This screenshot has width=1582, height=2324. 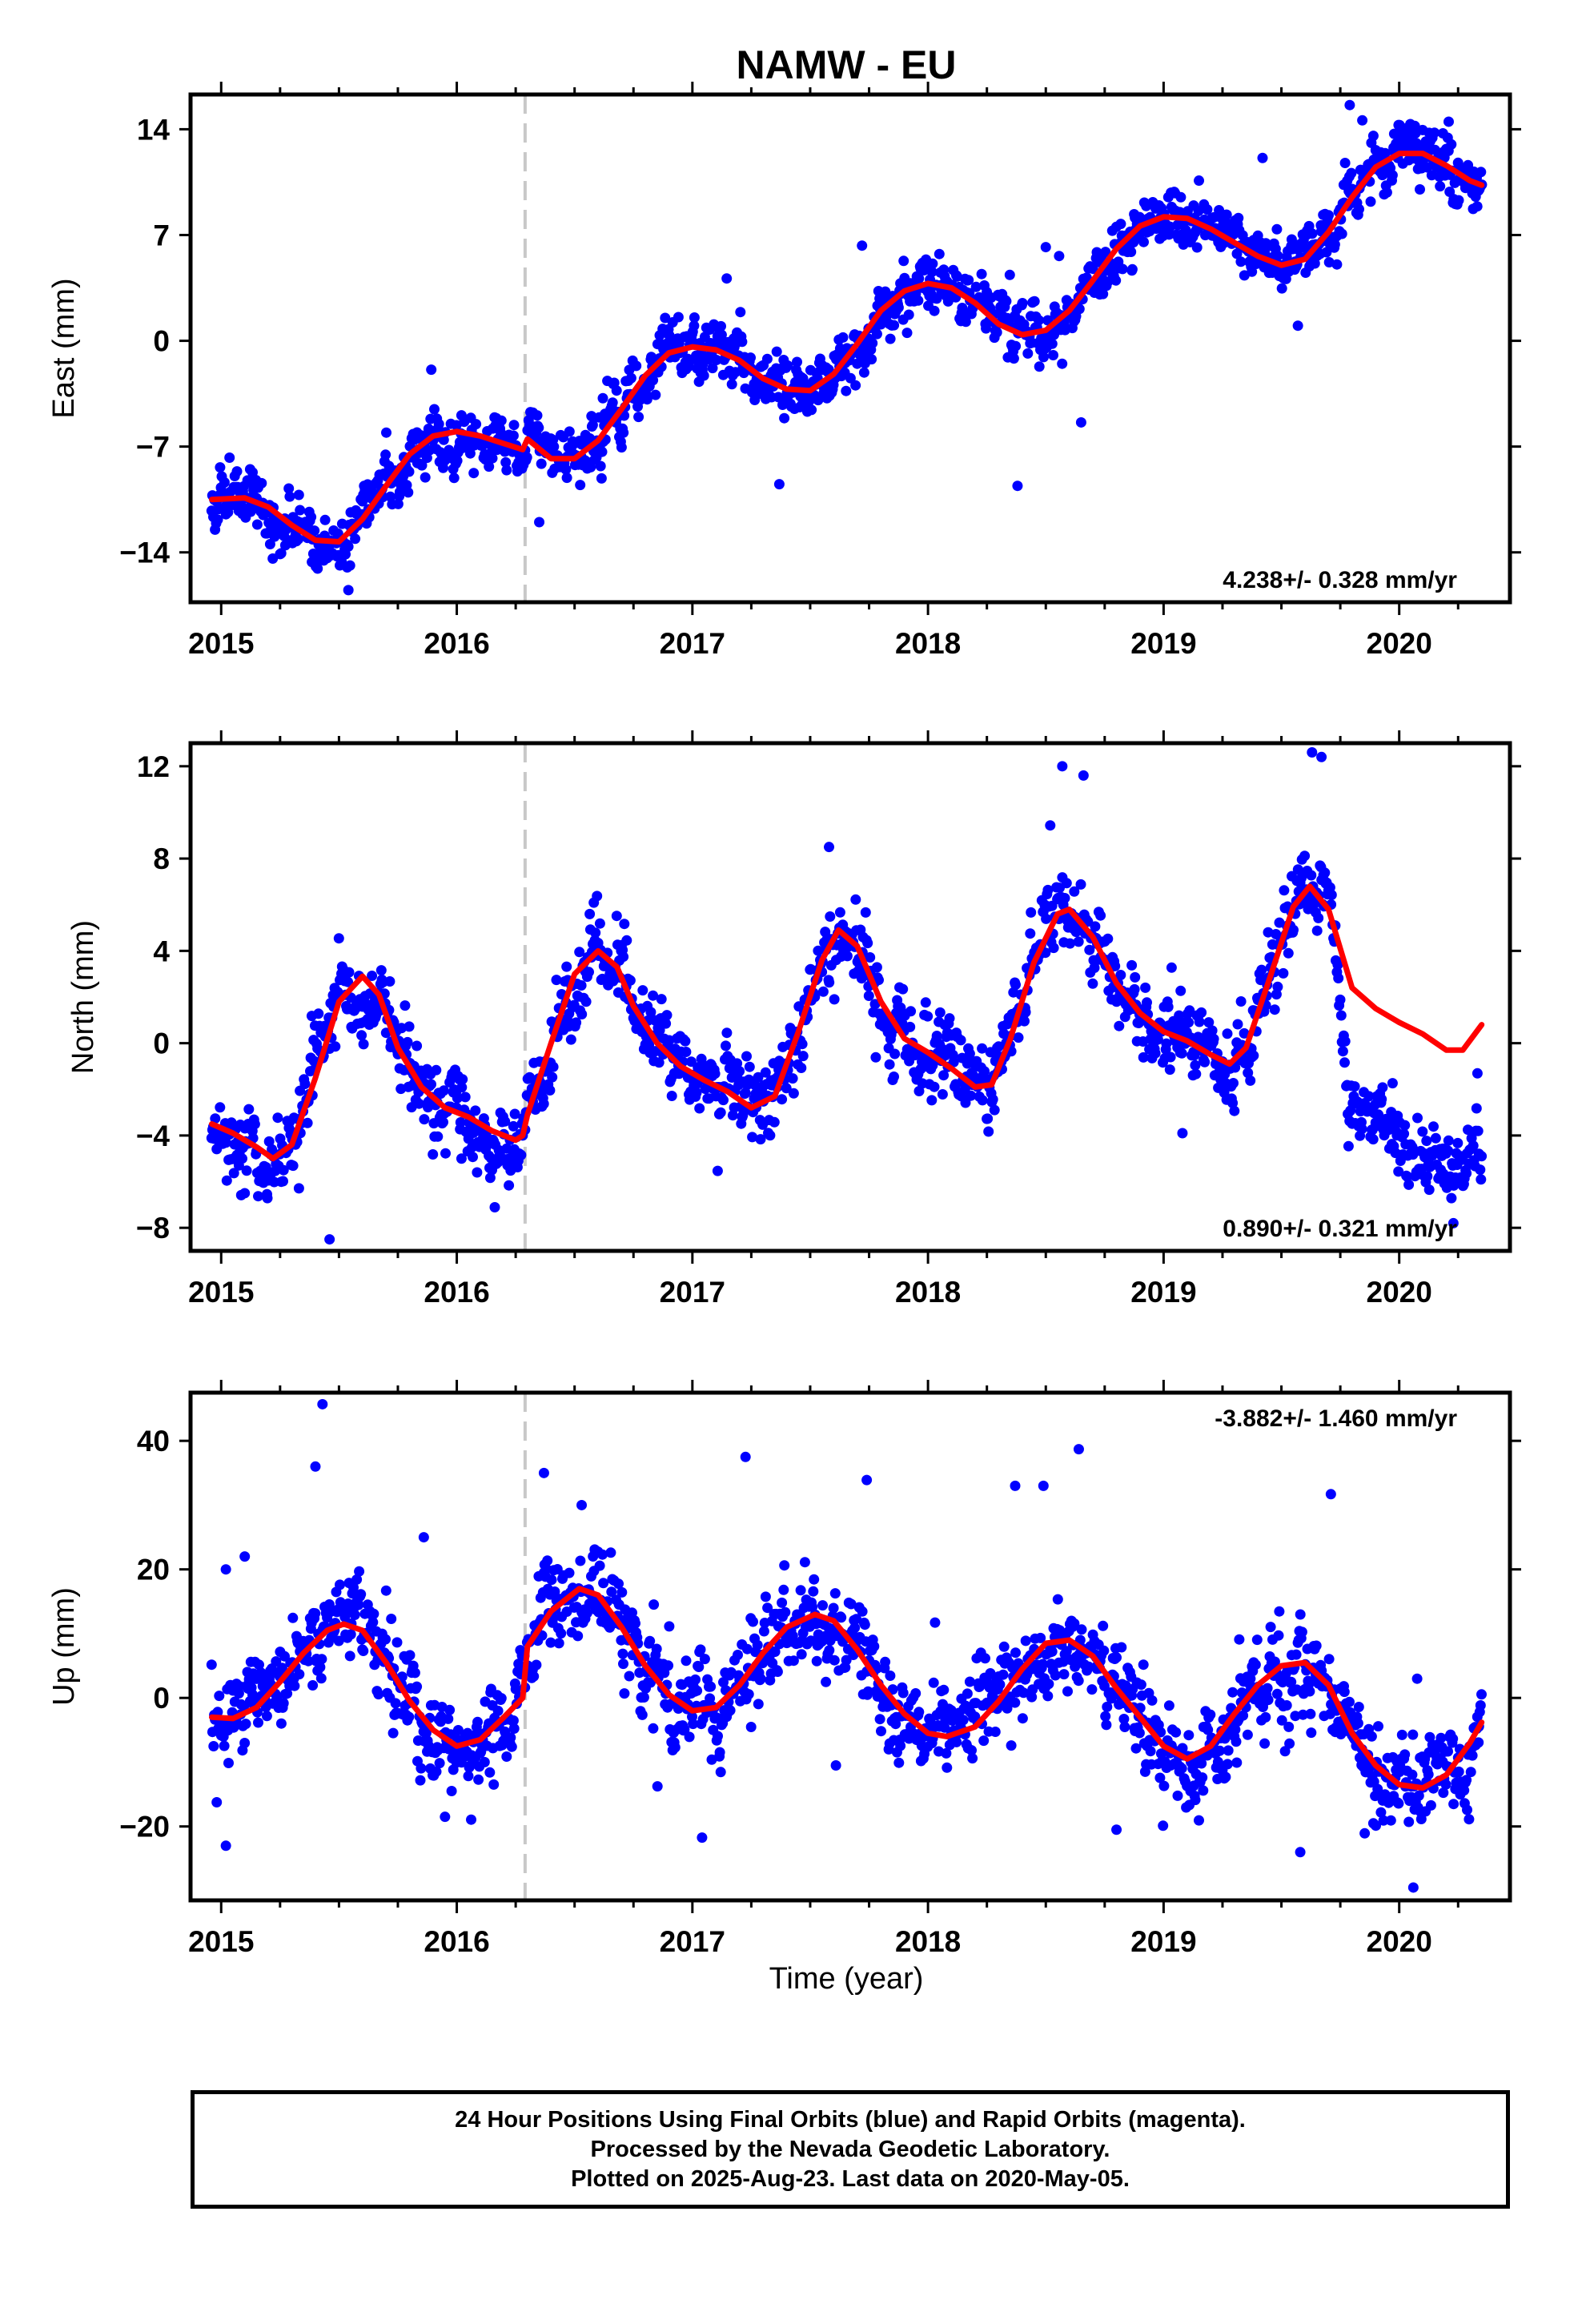 What do you see at coordinates (847, 1979) in the screenshot?
I see `x-axis-label: Time (year)` at bounding box center [847, 1979].